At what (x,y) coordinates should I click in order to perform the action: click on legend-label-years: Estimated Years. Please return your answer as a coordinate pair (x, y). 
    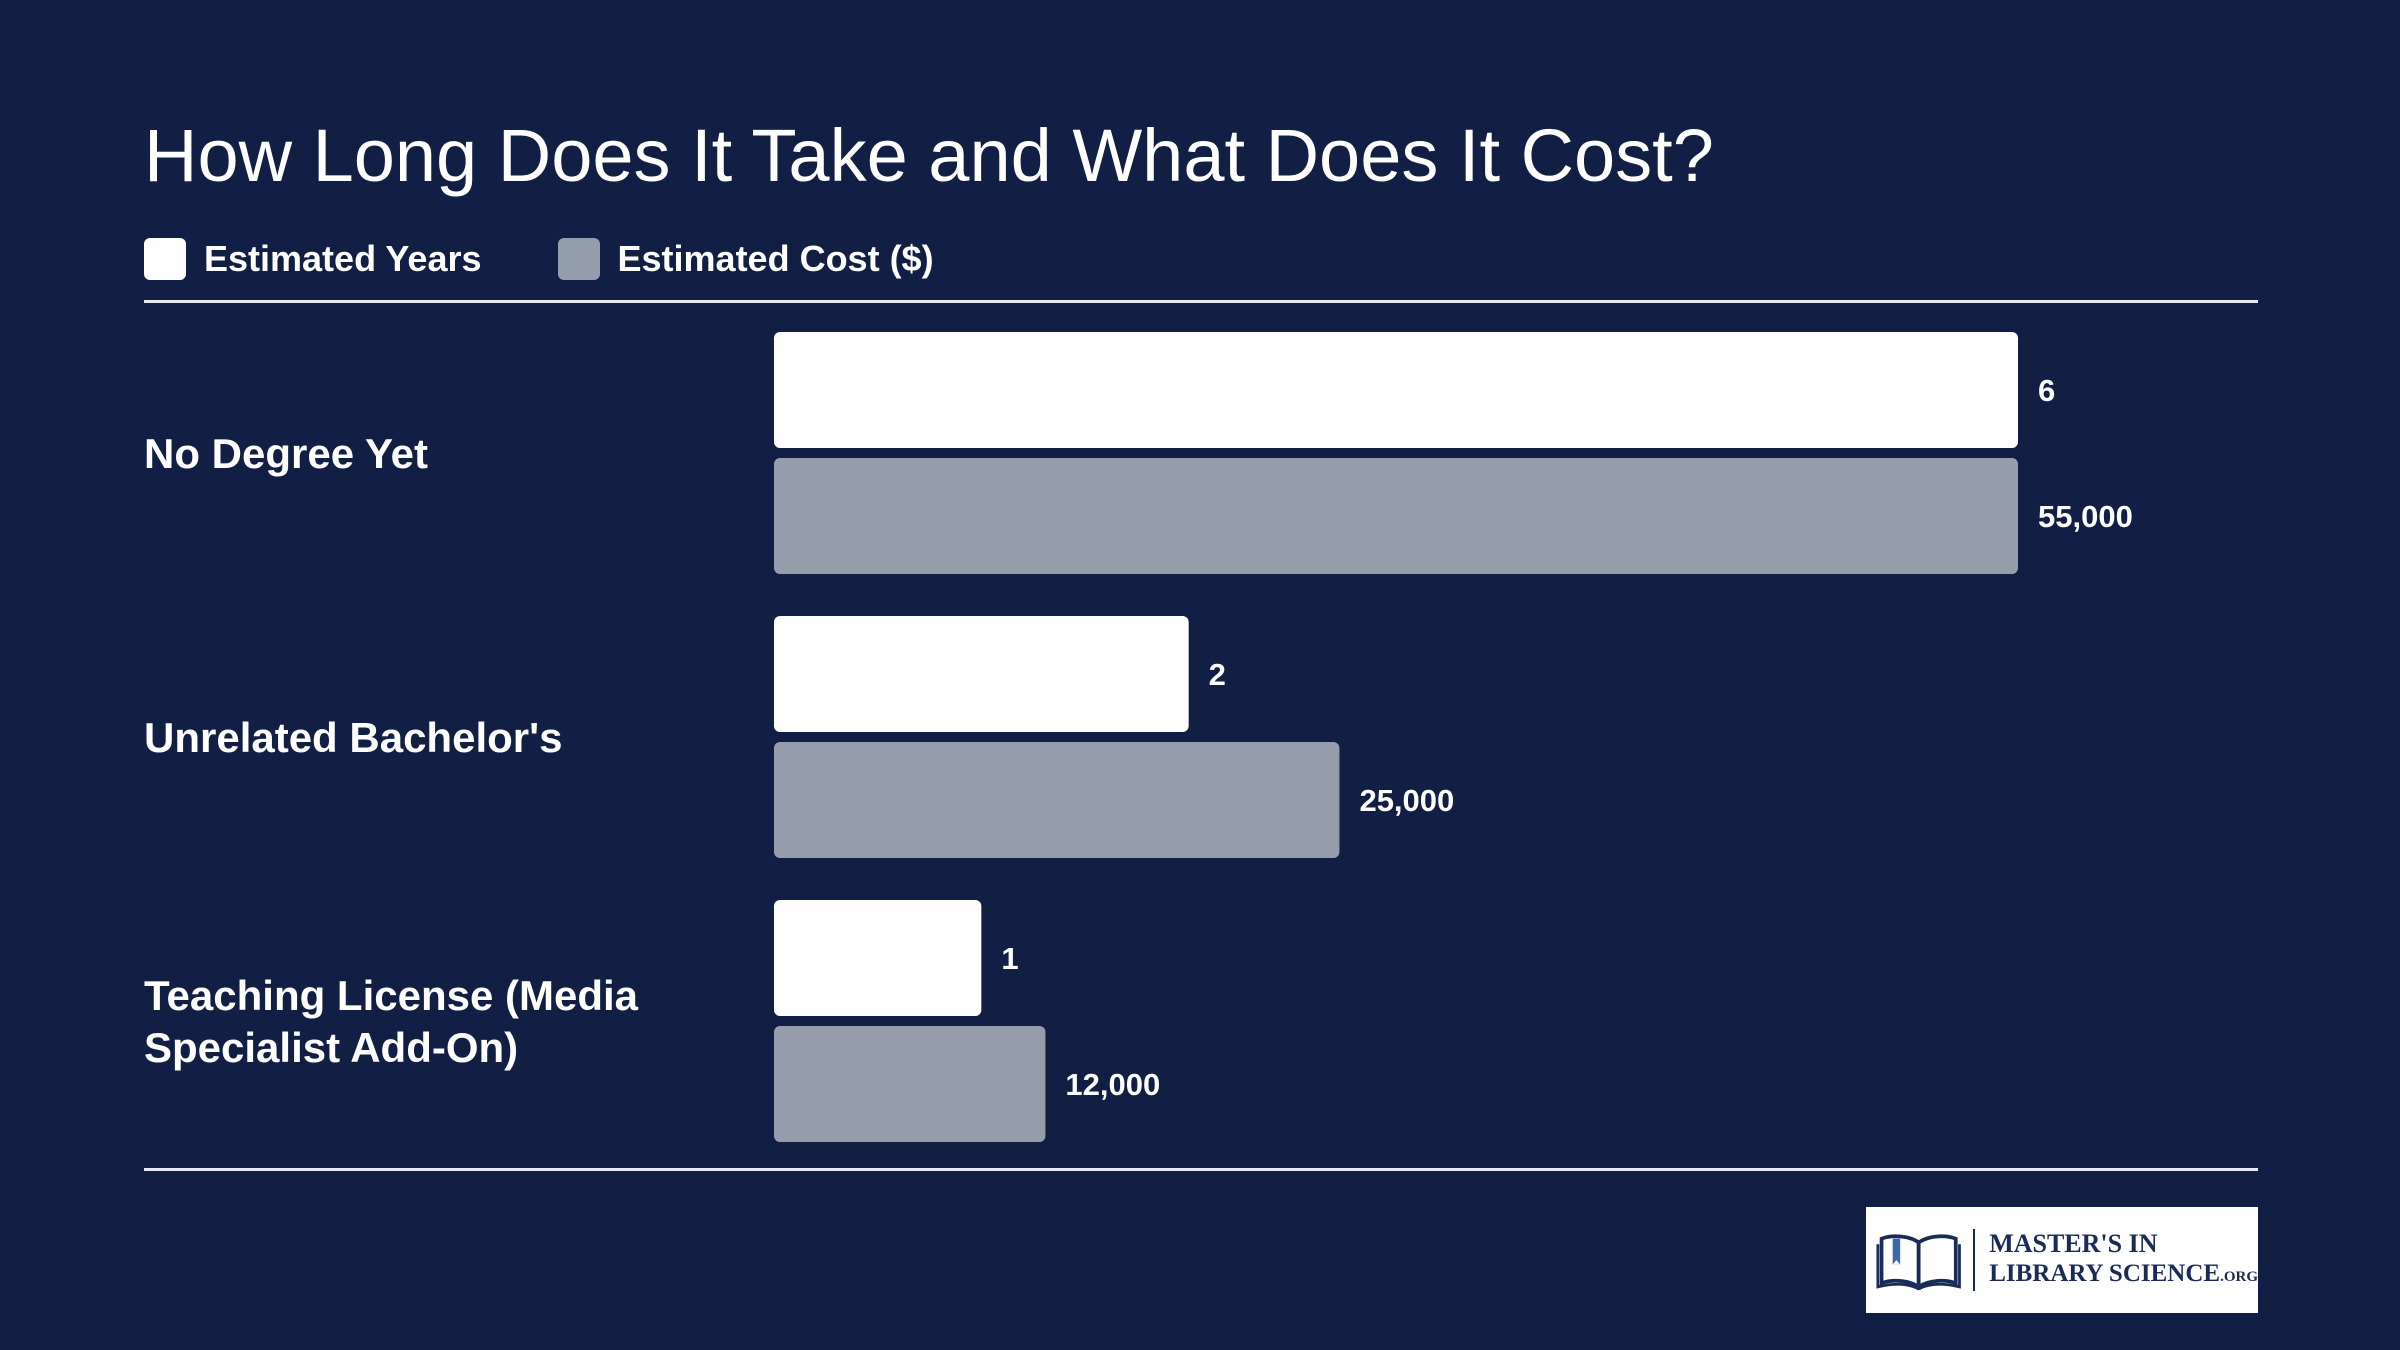
    Looking at the image, I should click on (343, 258).